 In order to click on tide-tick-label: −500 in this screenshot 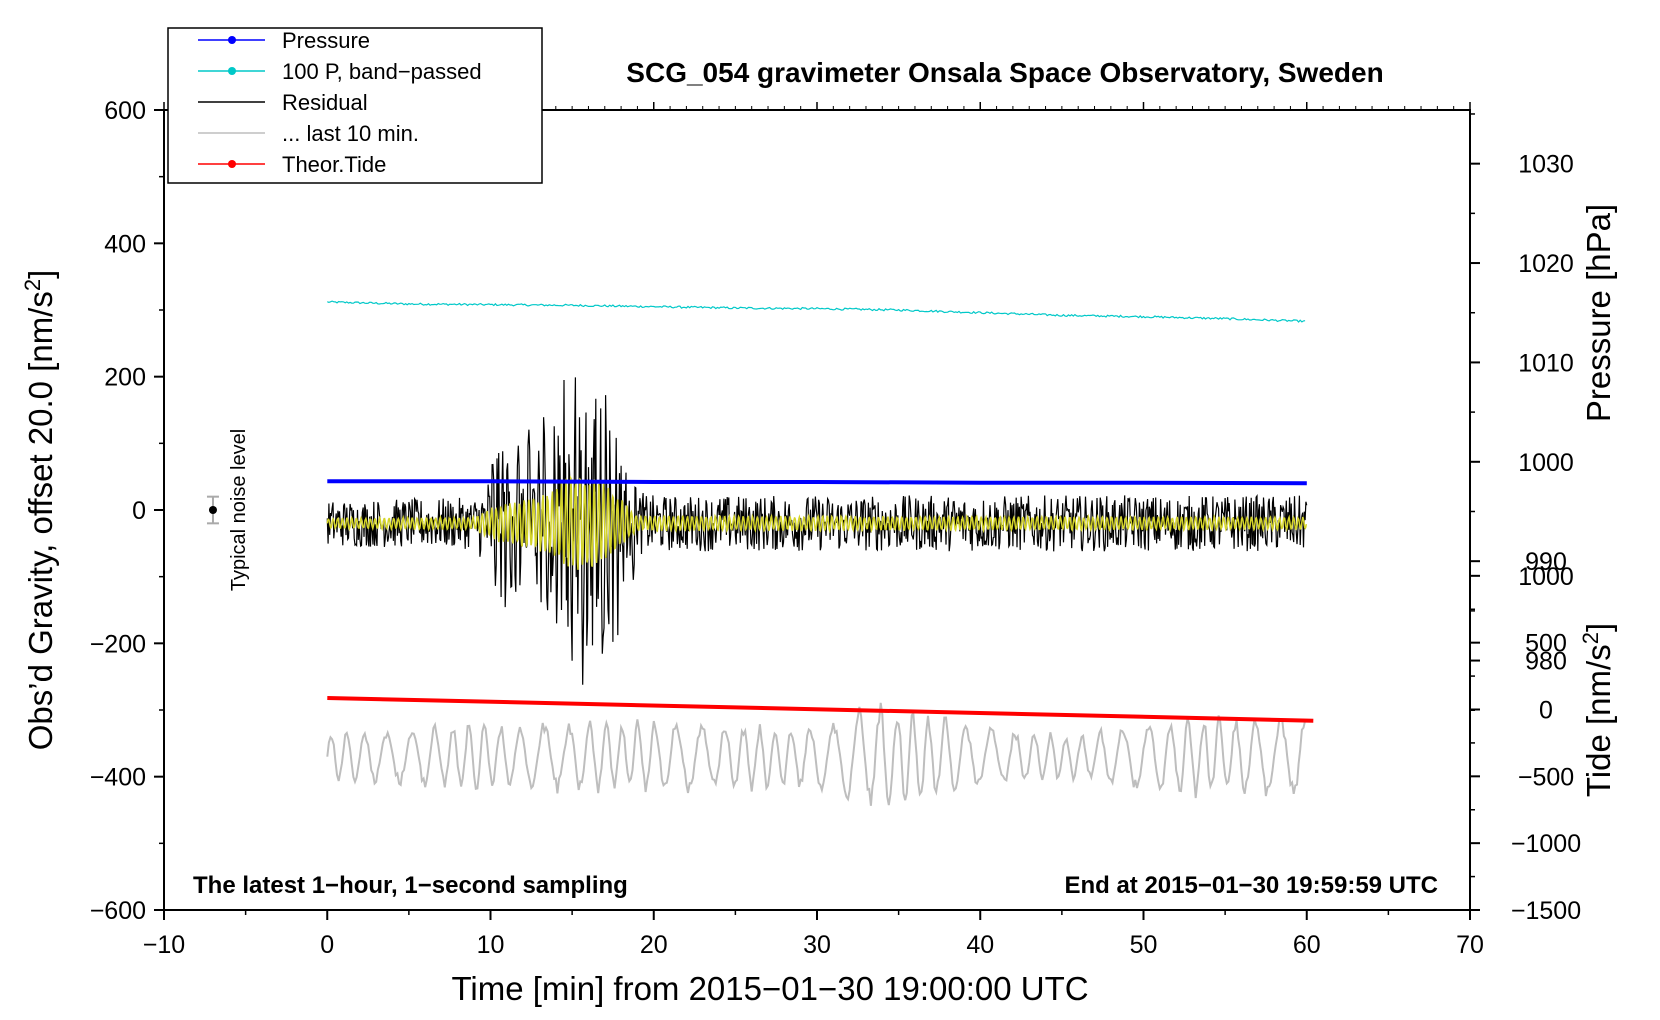, I will do `click(1546, 777)`.